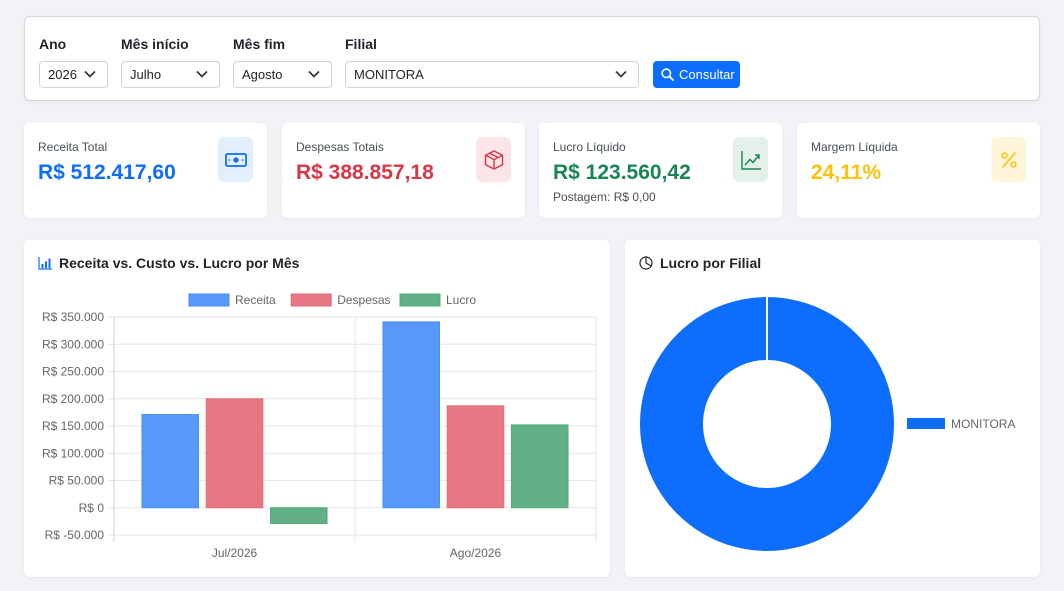 This screenshot has width=1064, height=591. I want to click on mes-fim-select: Agosto, so click(282, 74).